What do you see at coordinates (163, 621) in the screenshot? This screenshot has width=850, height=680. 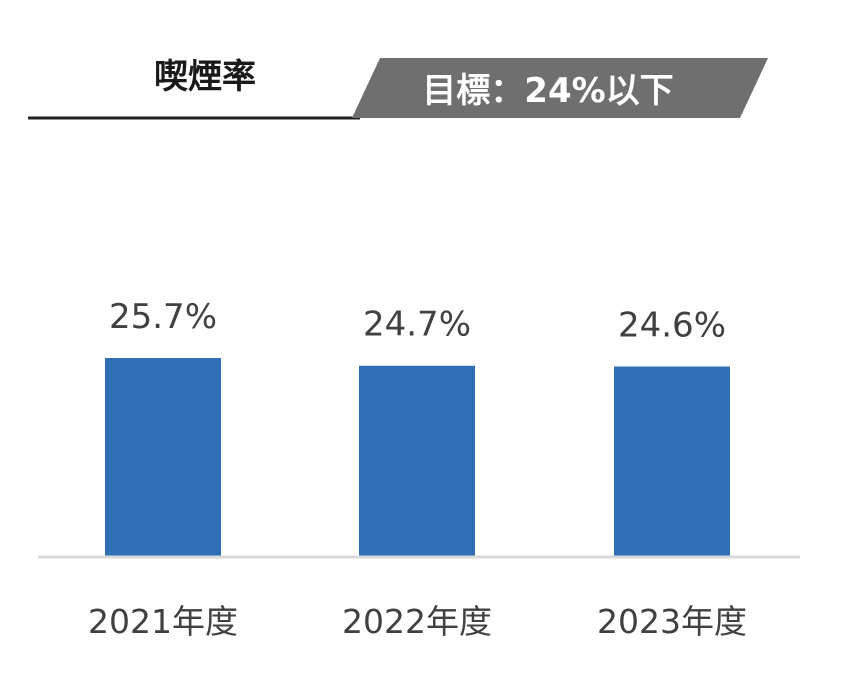 I see `category-label: 2021年度` at bounding box center [163, 621].